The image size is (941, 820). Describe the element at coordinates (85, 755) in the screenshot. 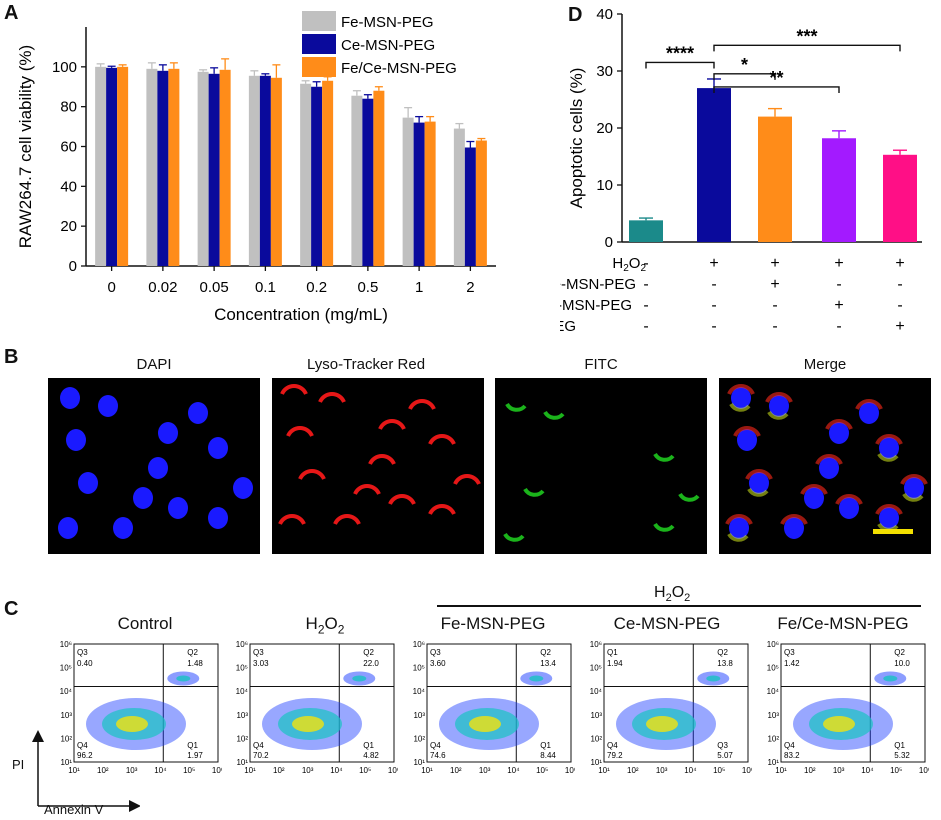

I see `flow-q-ll-value: 96.2` at that location.